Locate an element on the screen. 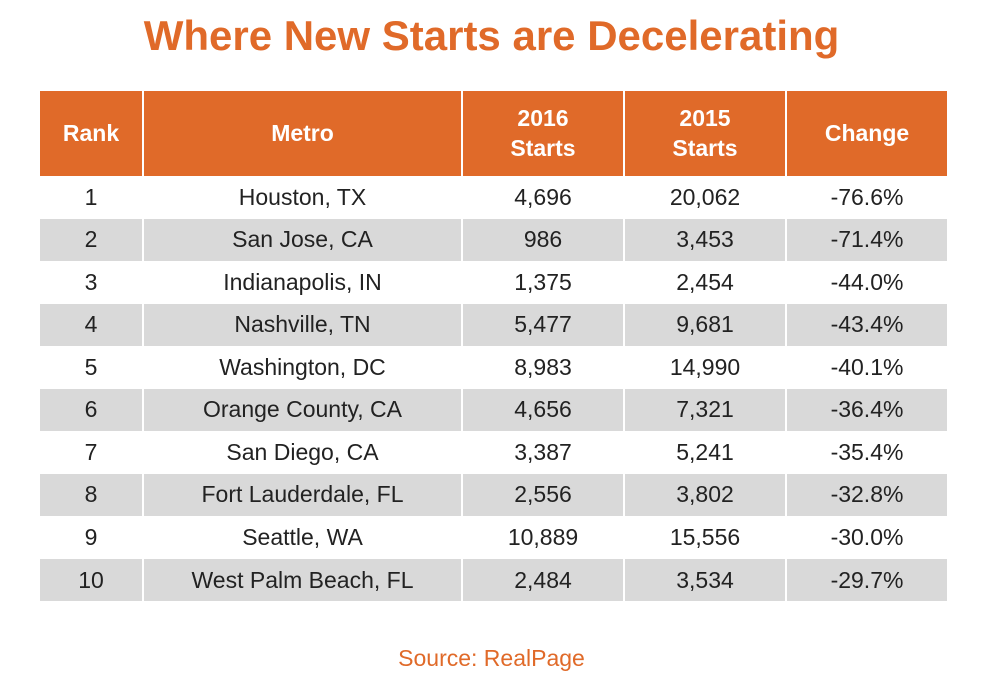 The width and height of the screenshot is (983, 694). cell-change: -71.4% is located at coordinates (866, 239).